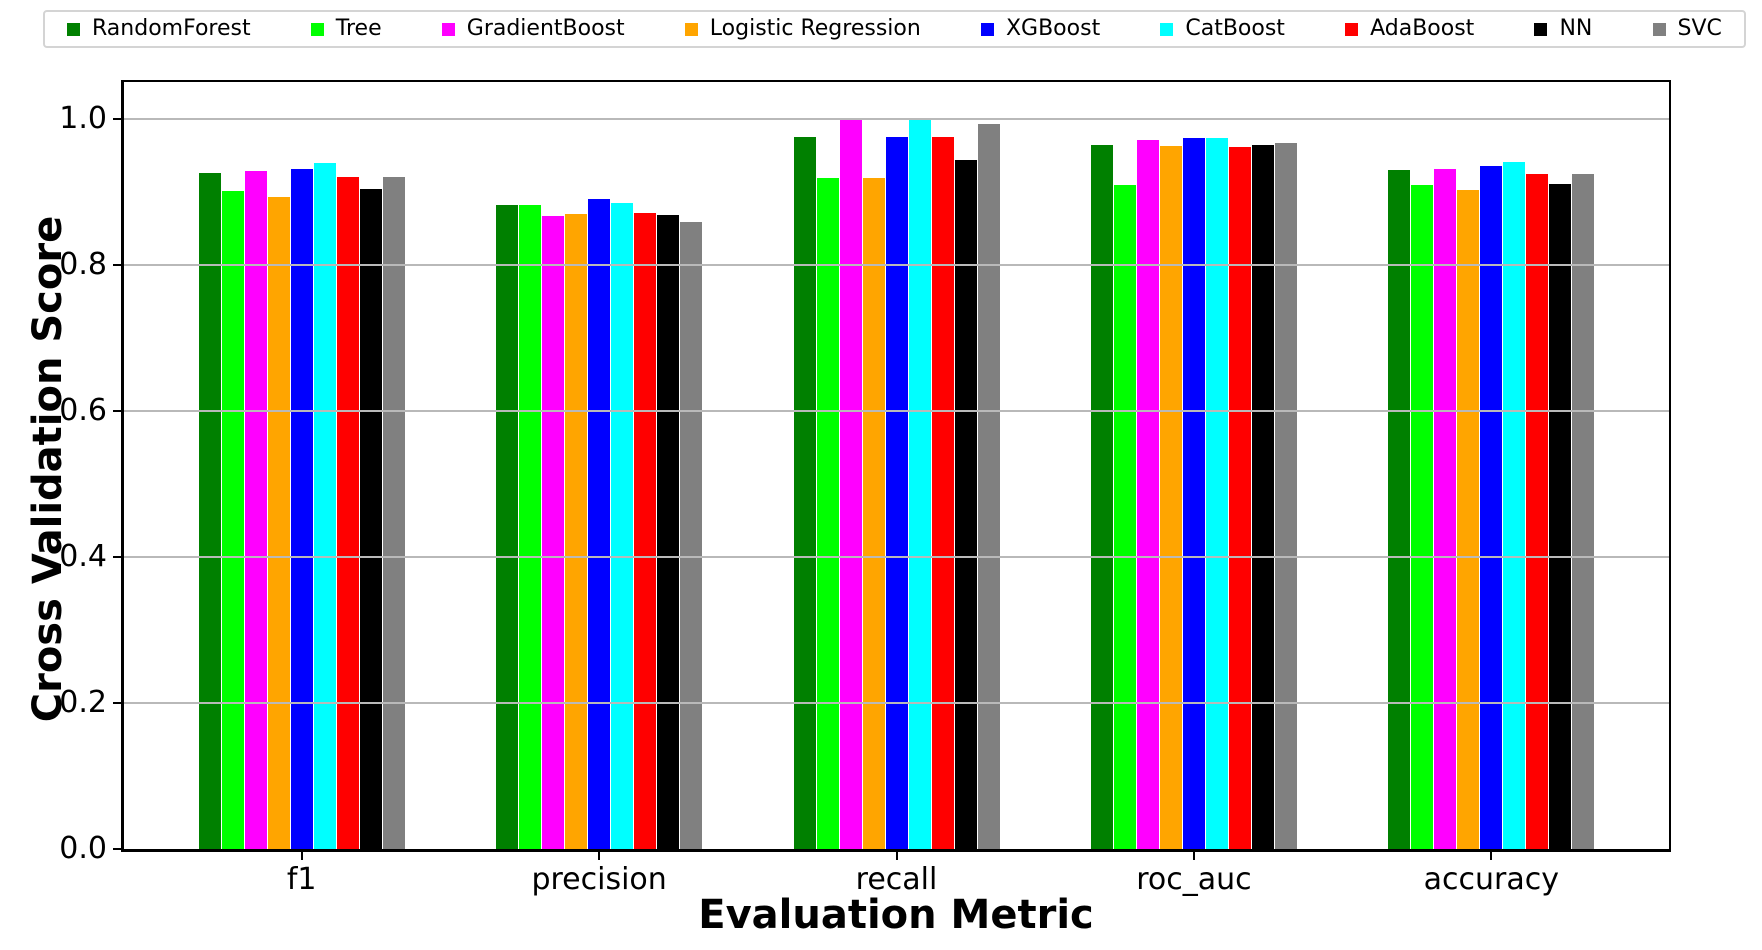 The image size is (1762, 950). I want to click on bar-gradientboost-accuracy, so click(1445, 508).